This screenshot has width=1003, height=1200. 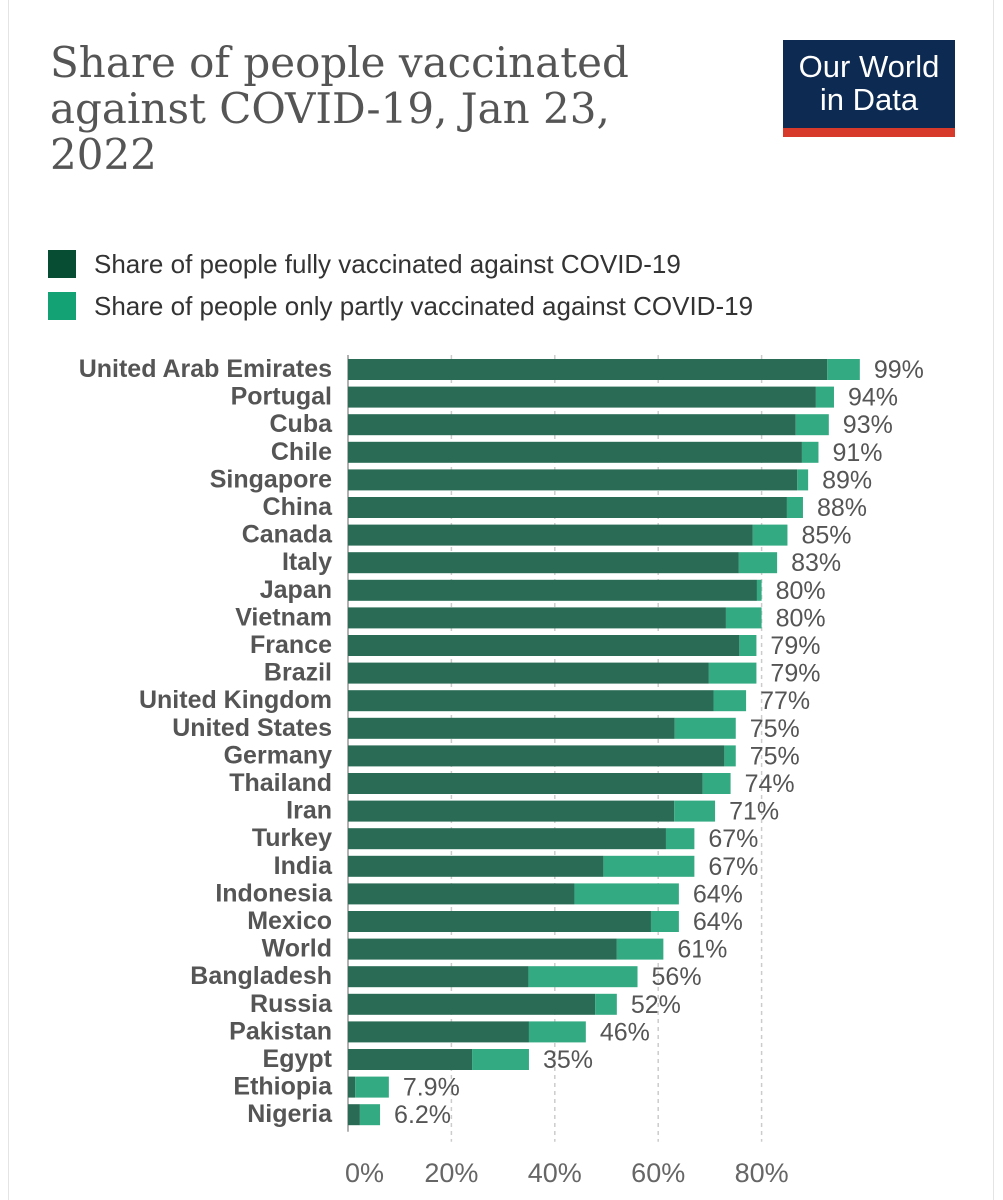 I want to click on category-label: Nigeria, so click(x=290, y=1114).